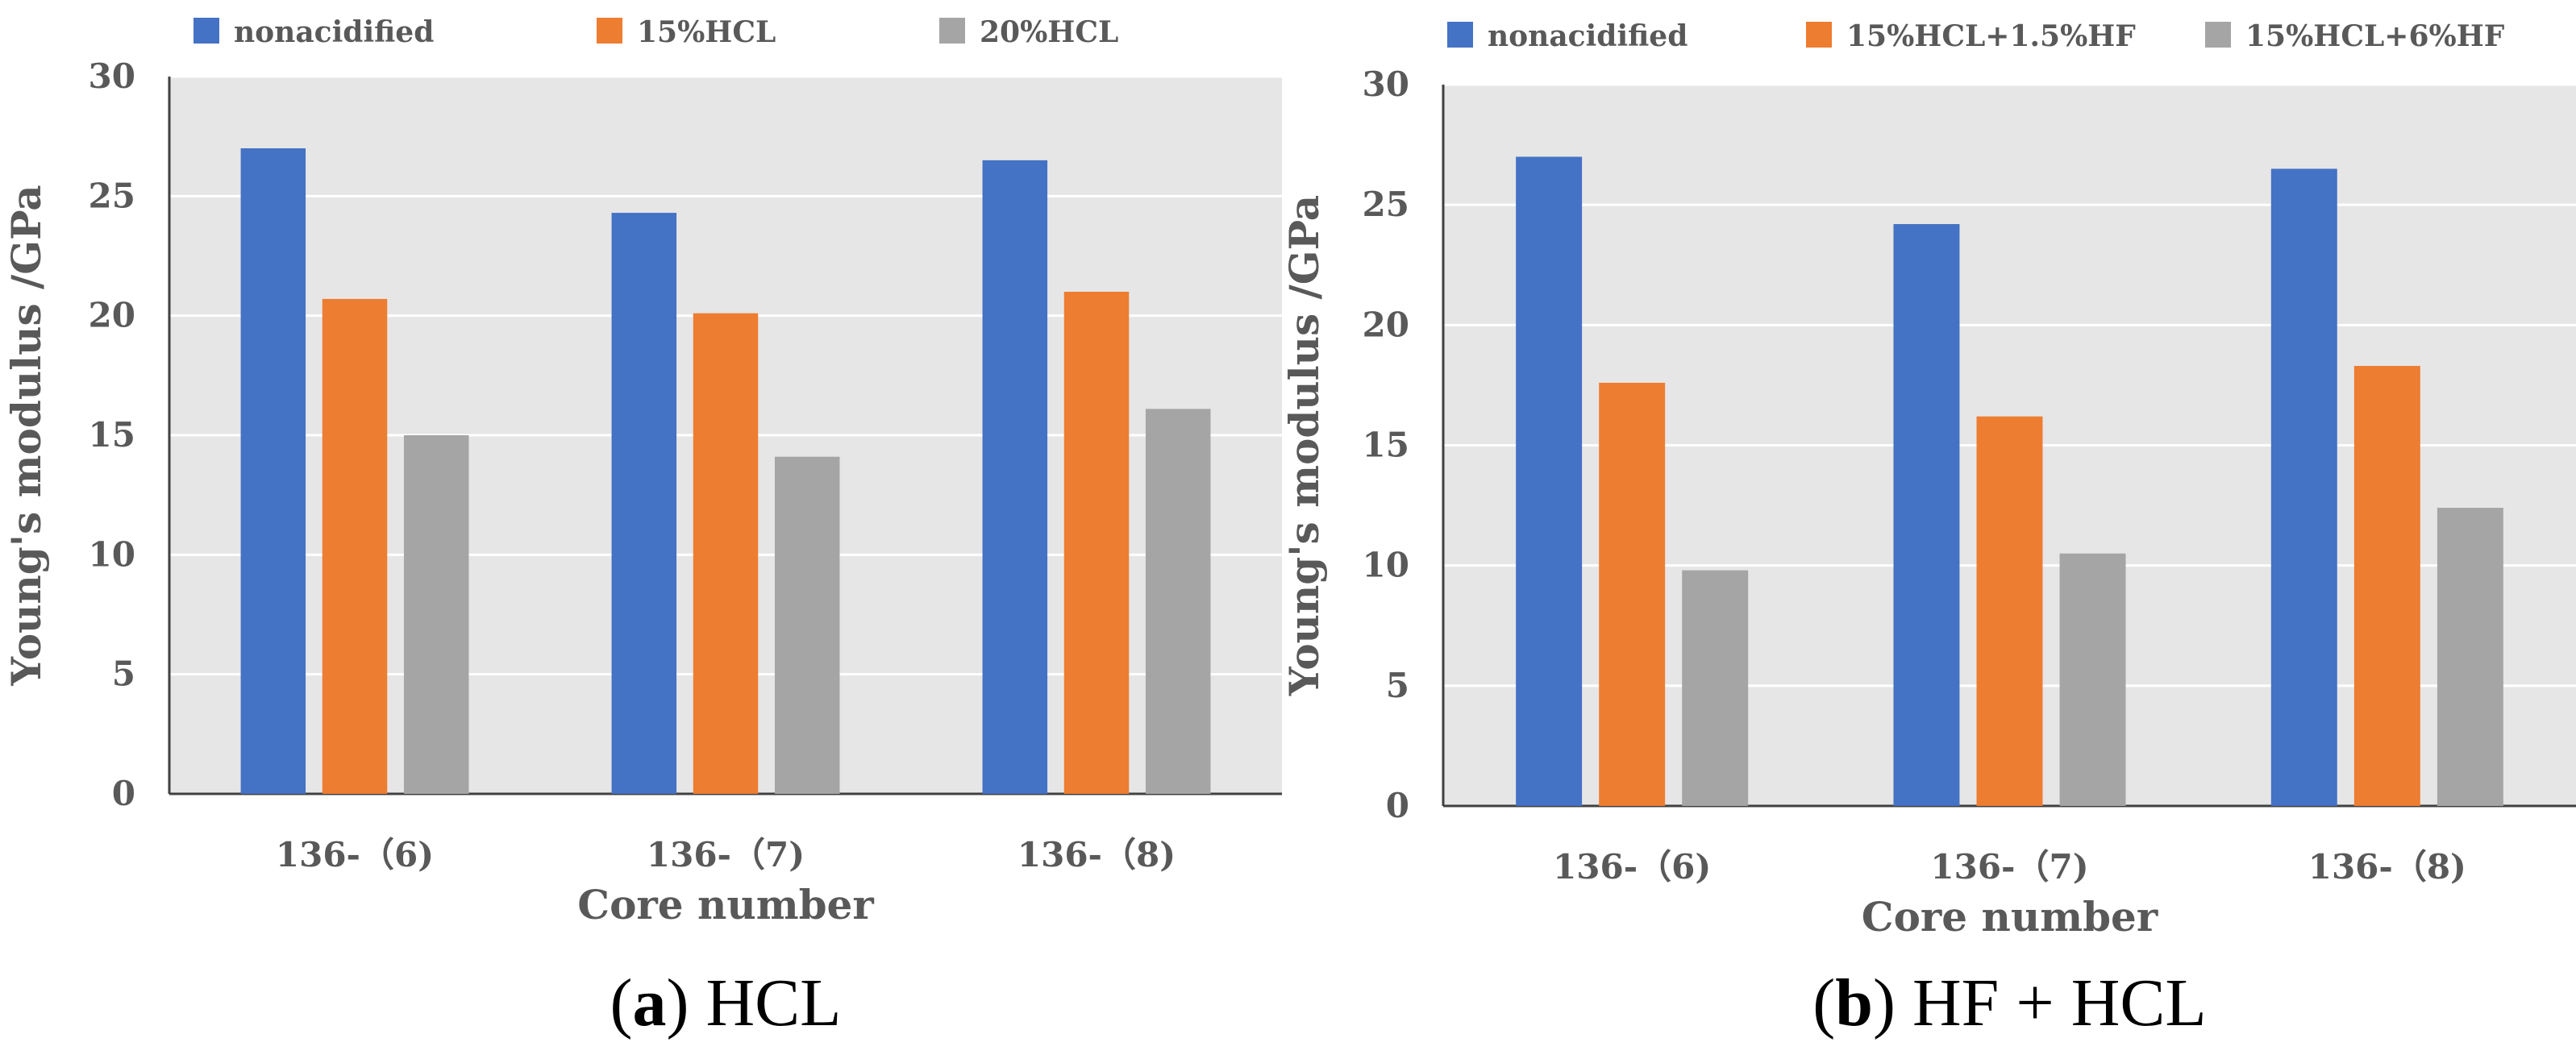 The height and width of the screenshot is (1059, 2576). I want to click on legend-label: 15%HCL+1.5%HF, so click(1991, 36).